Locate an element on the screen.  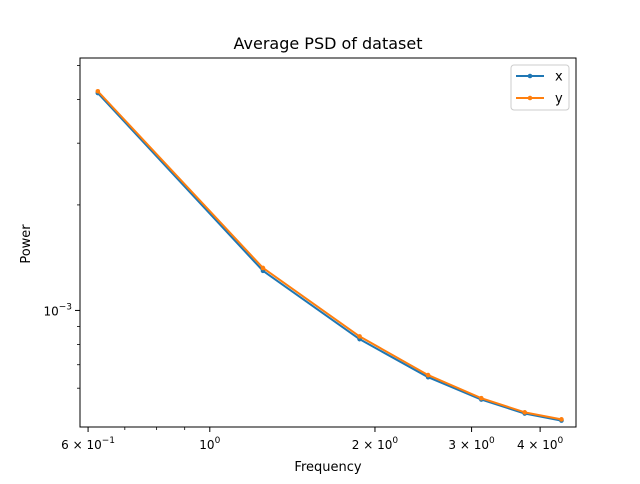
legend-label-y: y is located at coordinates (559, 99).